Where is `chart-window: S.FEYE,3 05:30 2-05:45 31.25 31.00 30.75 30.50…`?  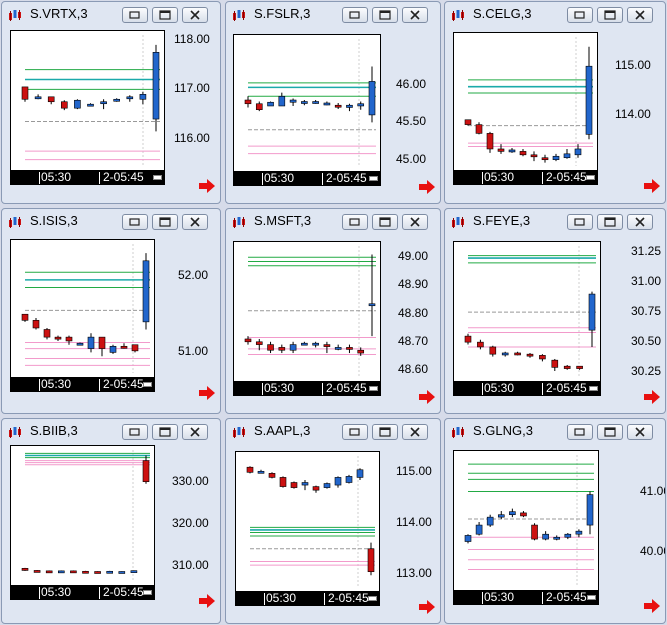 chart-window: S.FEYE,3 05:30 2-05:45 31.25 31.00 30.75 30.50… is located at coordinates (555, 311).